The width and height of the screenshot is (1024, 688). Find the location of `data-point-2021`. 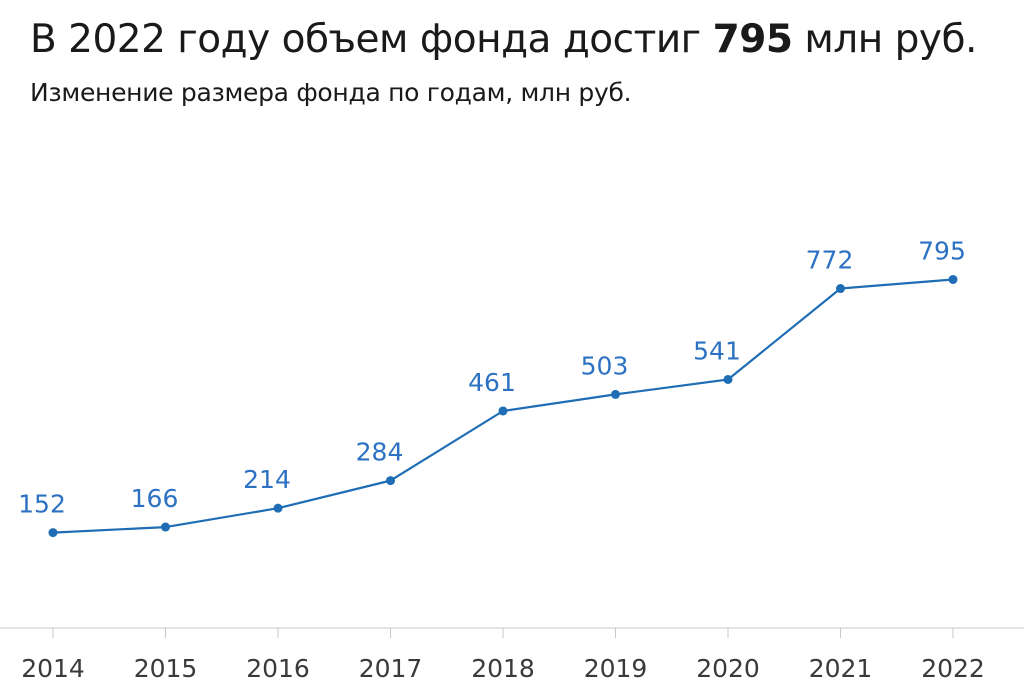

data-point-2021 is located at coordinates (840, 289).